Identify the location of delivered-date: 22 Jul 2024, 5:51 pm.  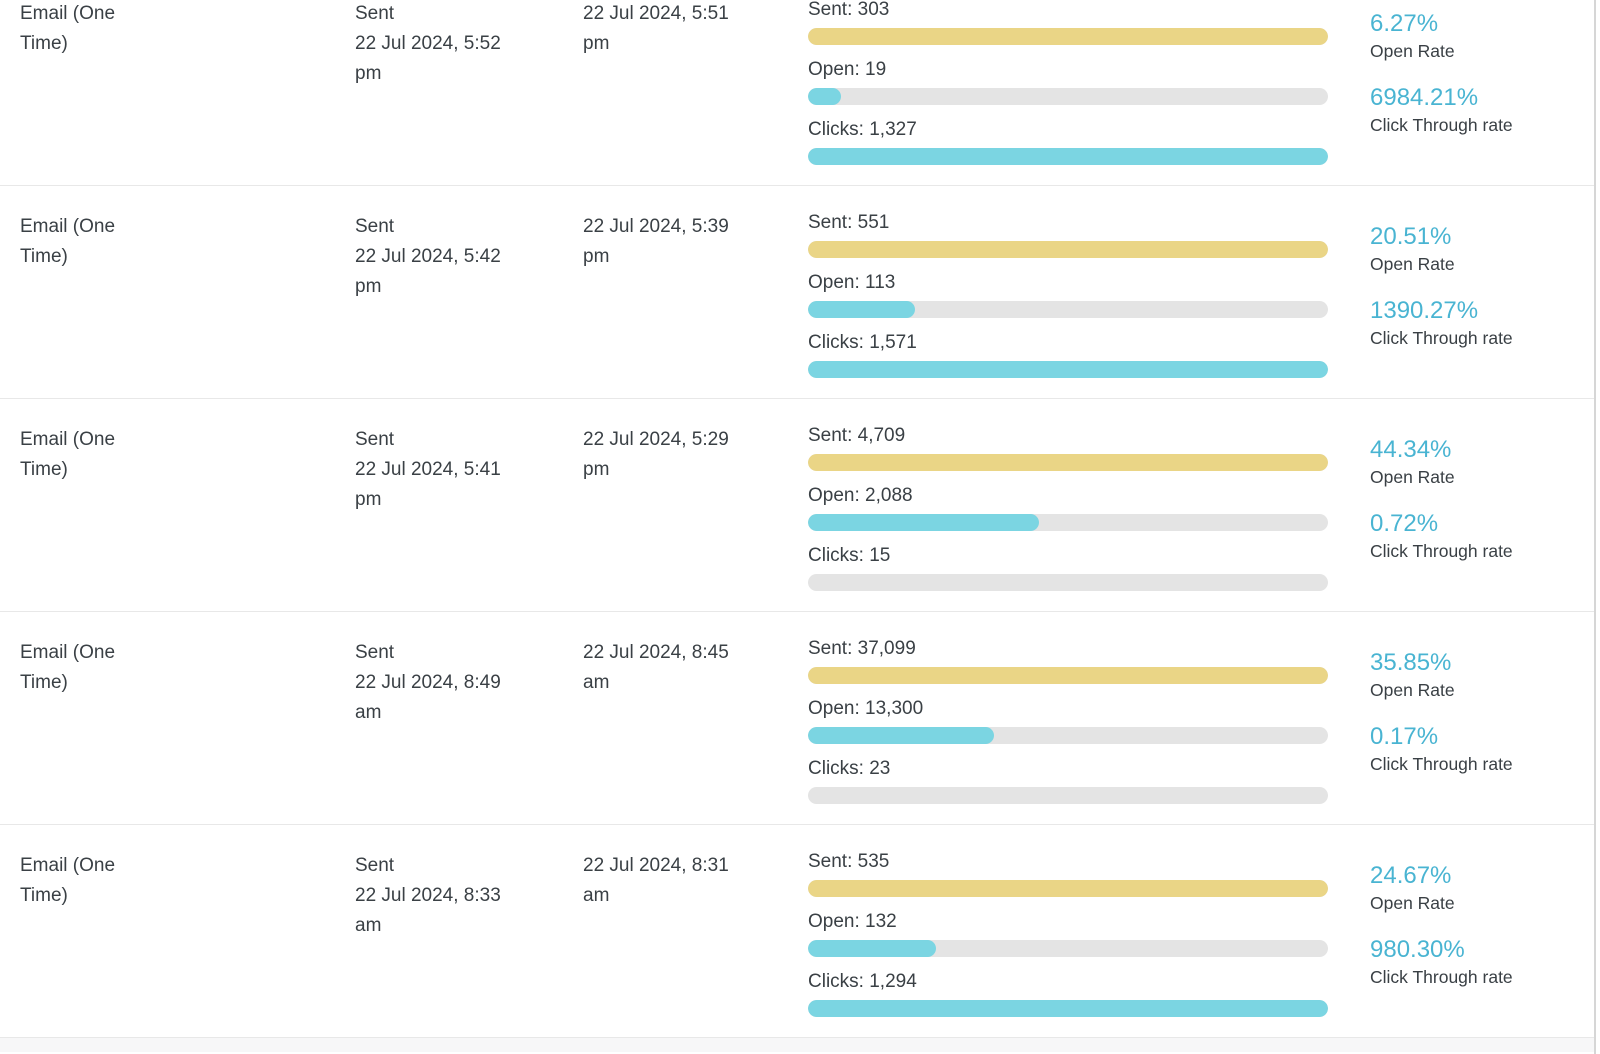
(656, 28).